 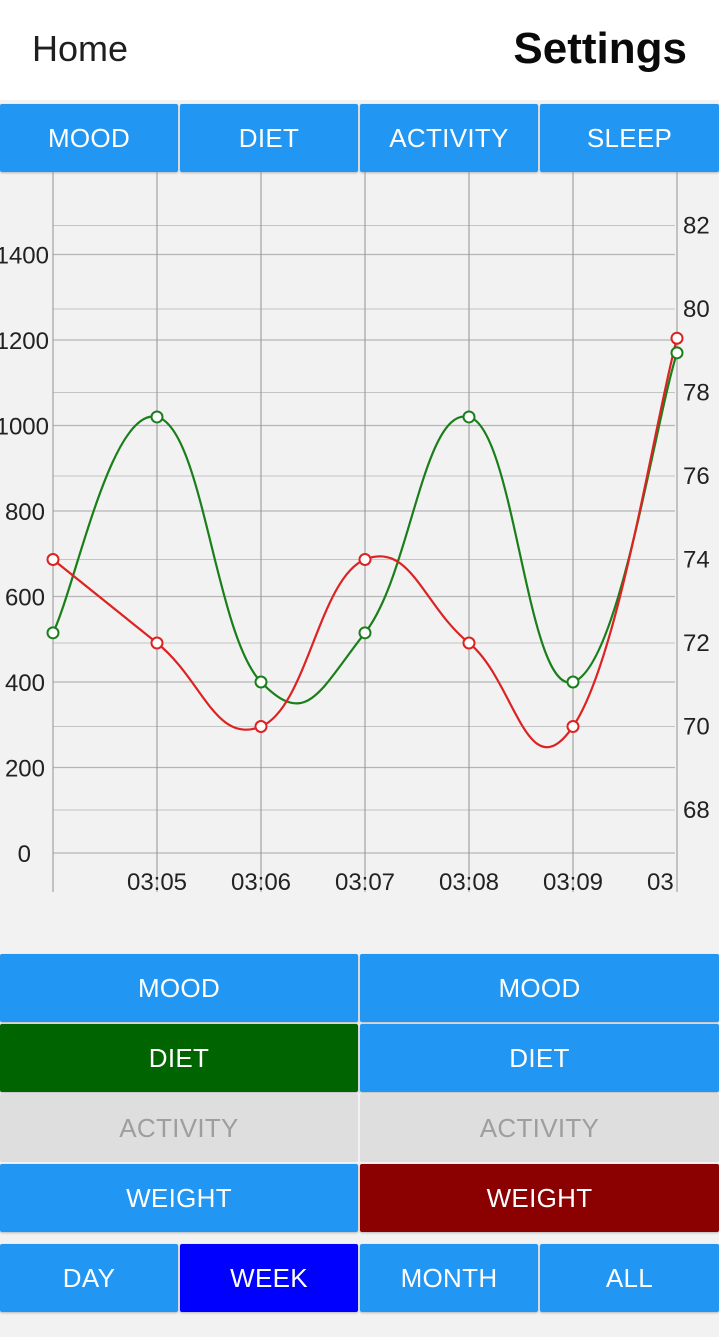 What do you see at coordinates (24, 256) in the screenshot?
I see `left-axis-tick-label: 1400` at bounding box center [24, 256].